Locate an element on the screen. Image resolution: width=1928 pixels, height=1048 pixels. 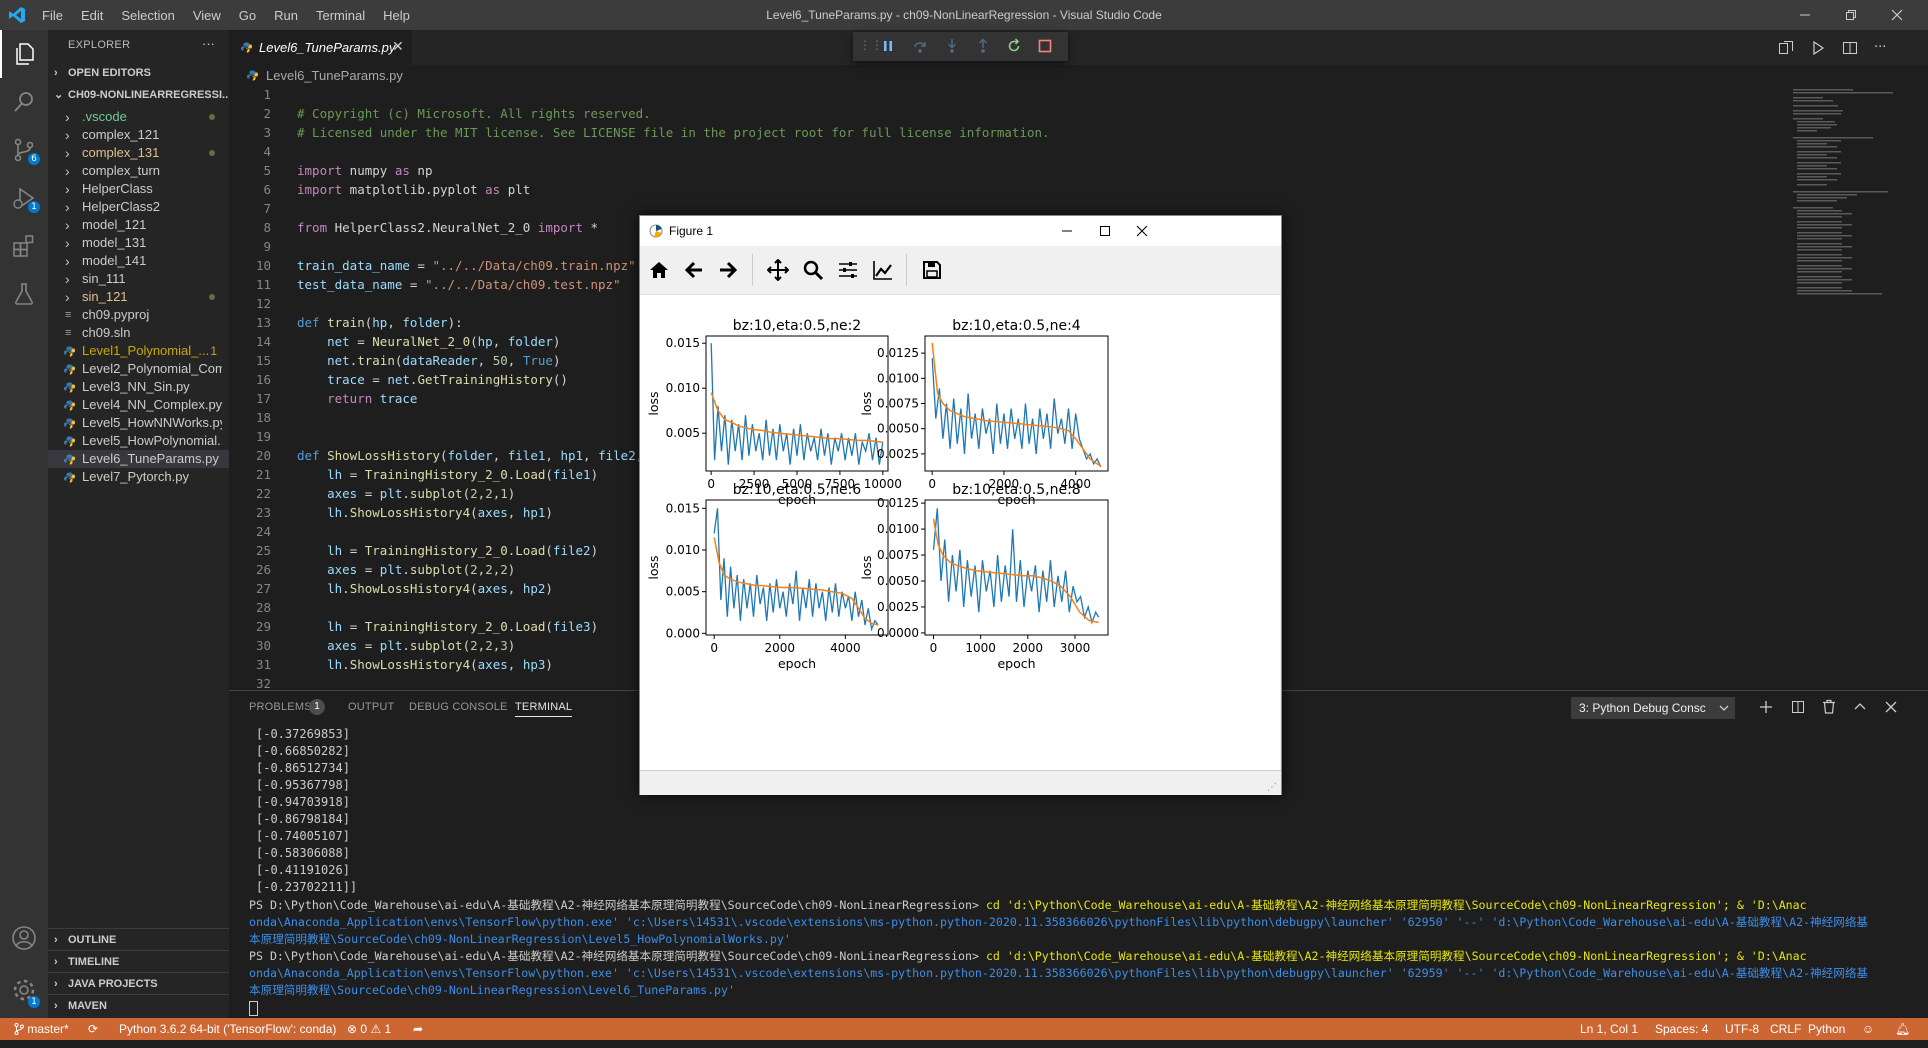
tree-item: › model_141 is located at coordinates (138, 261).